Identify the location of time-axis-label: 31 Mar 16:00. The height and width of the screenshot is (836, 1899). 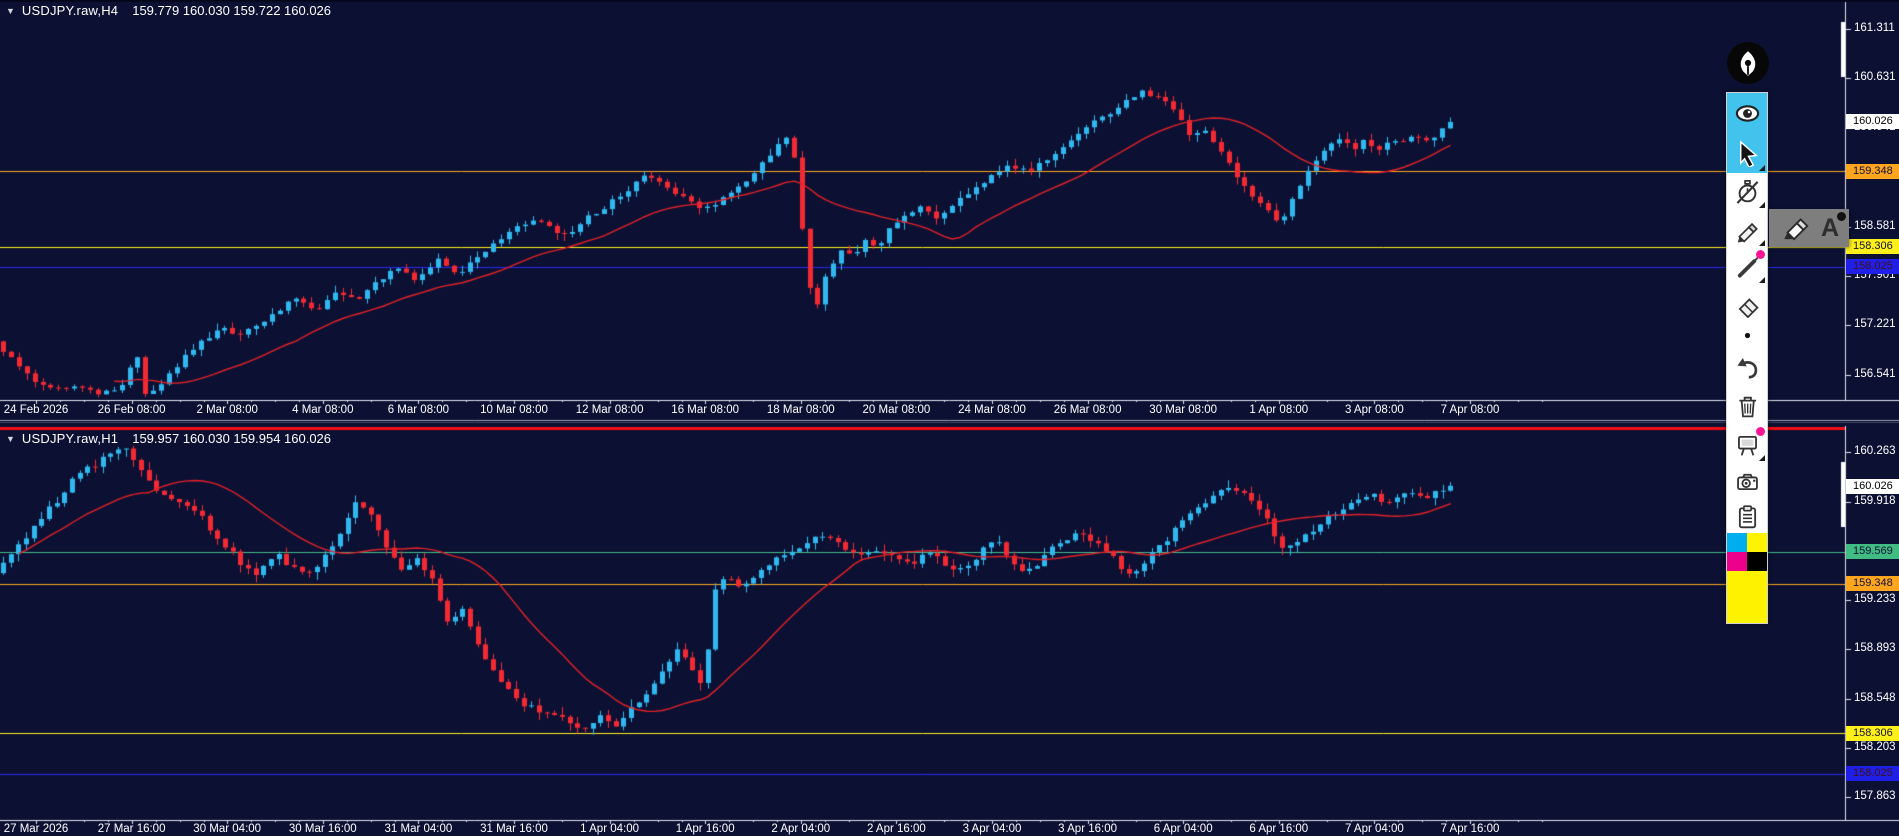
(514, 829).